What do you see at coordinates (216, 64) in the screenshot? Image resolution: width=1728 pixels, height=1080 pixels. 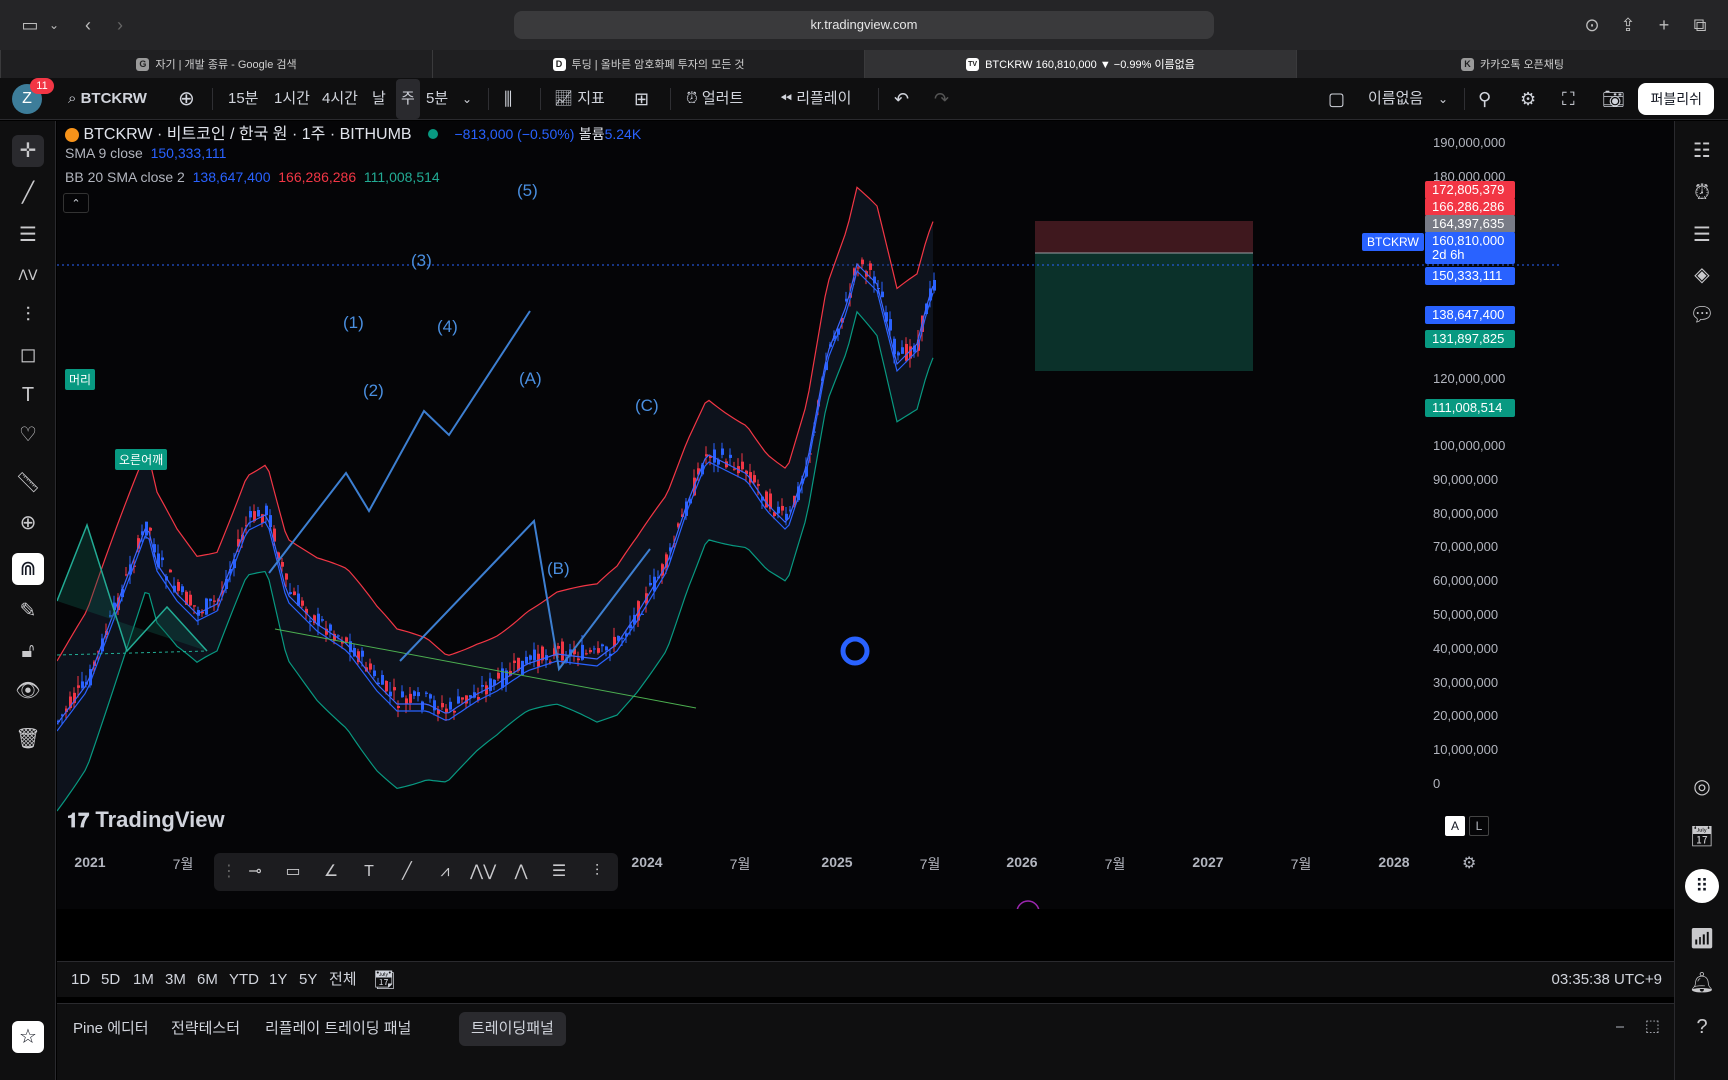 I see `browser-tab: G 자기 | 개발 종류 - Google 검색` at bounding box center [216, 64].